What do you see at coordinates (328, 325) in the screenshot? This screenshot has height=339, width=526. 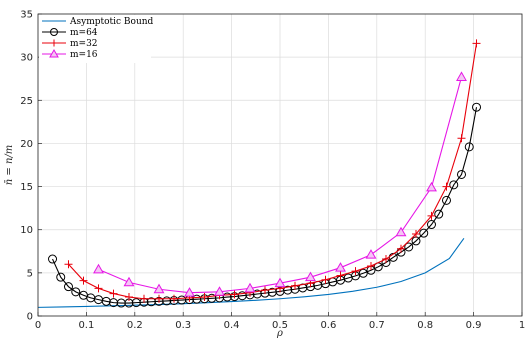 I see `x-tick-label: 0.6` at bounding box center [328, 325].